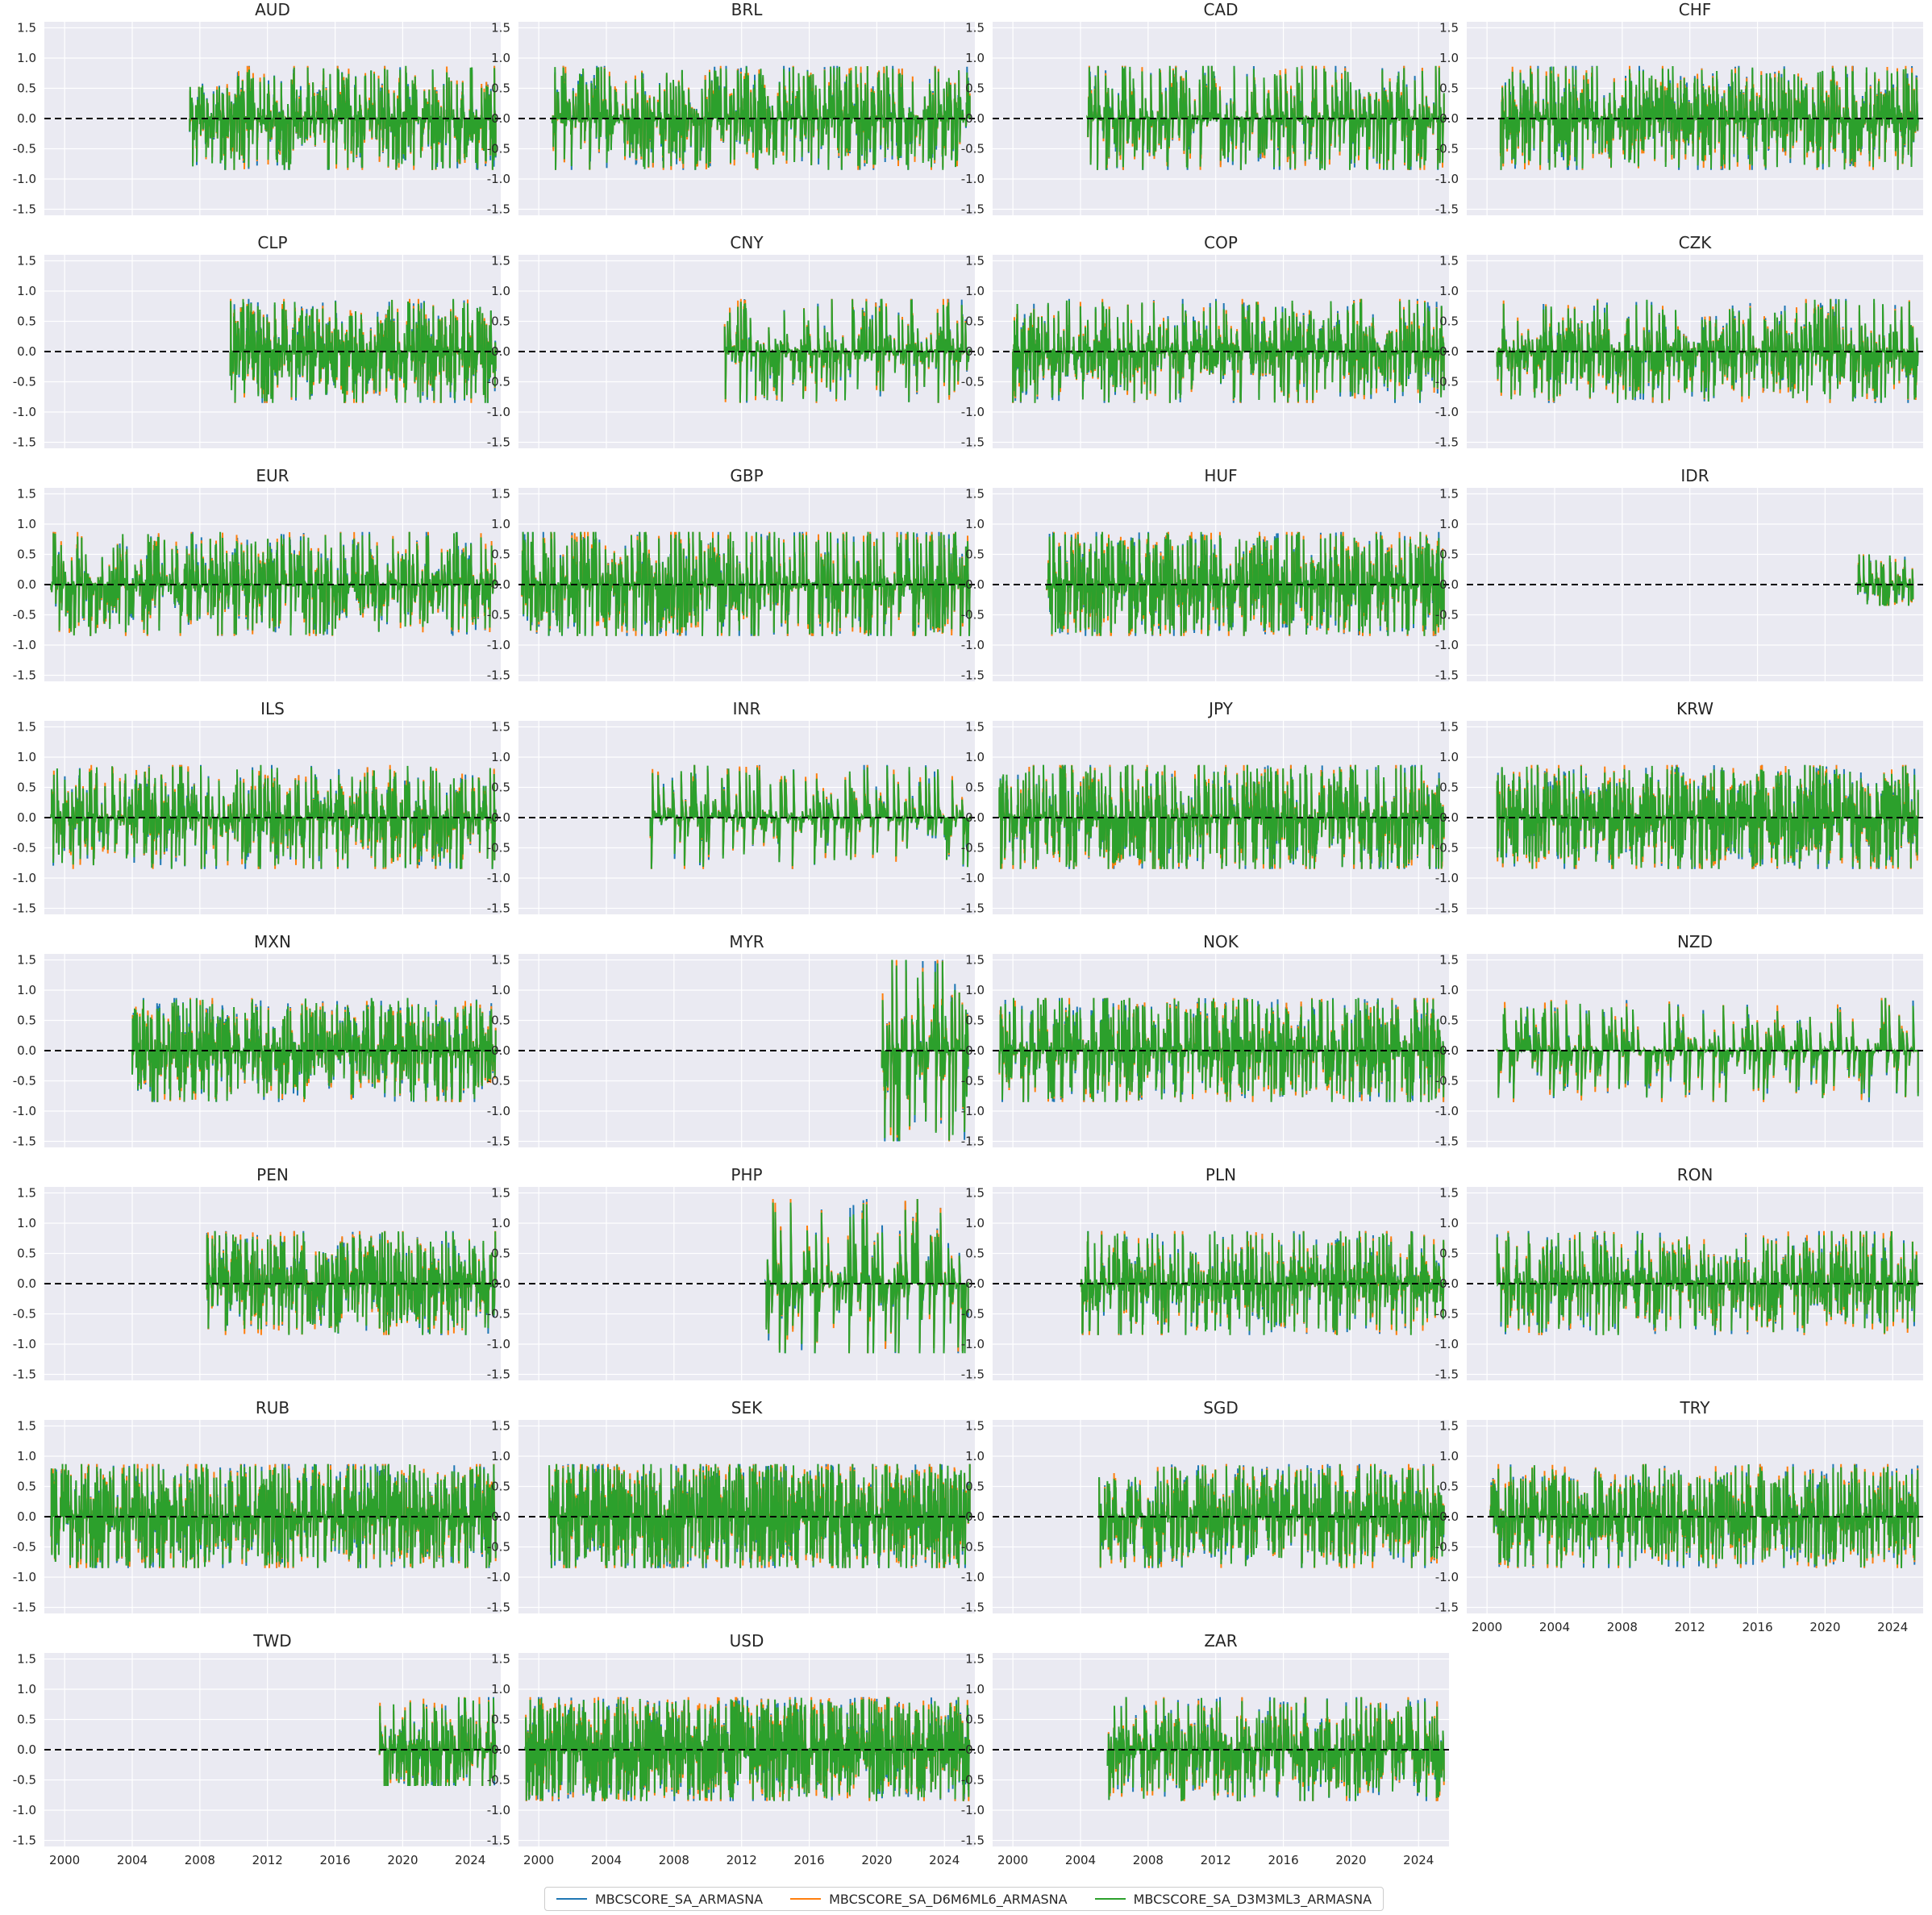  Describe the element at coordinates (746, 942) in the screenshot. I see `panel-title: MYR` at that location.